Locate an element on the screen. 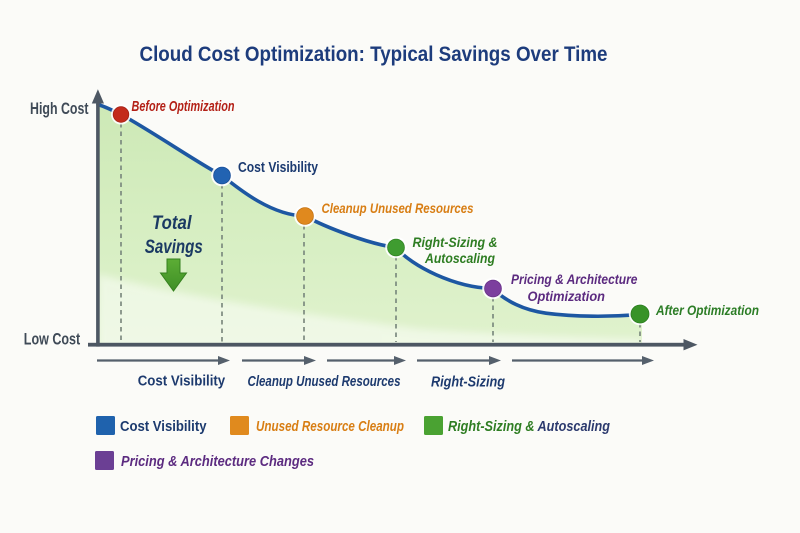 The width and height of the screenshot is (800, 533). svg-text: Right-Sizing is located at coordinates (468, 383).